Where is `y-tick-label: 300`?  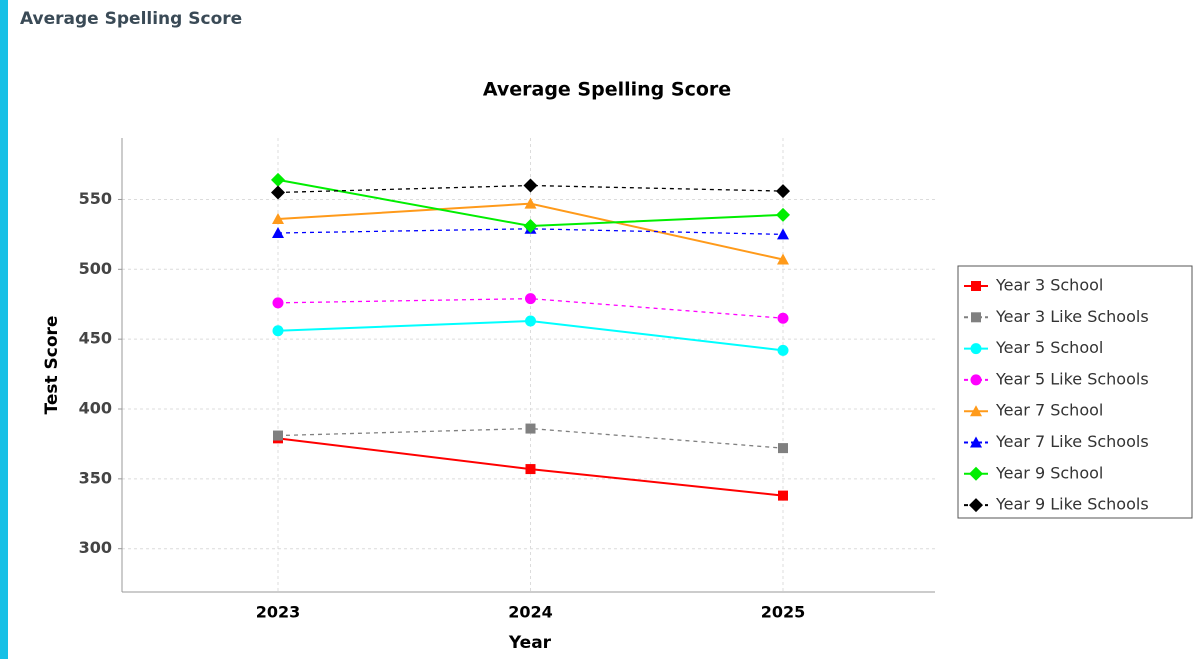 y-tick-label: 300 is located at coordinates (95, 547).